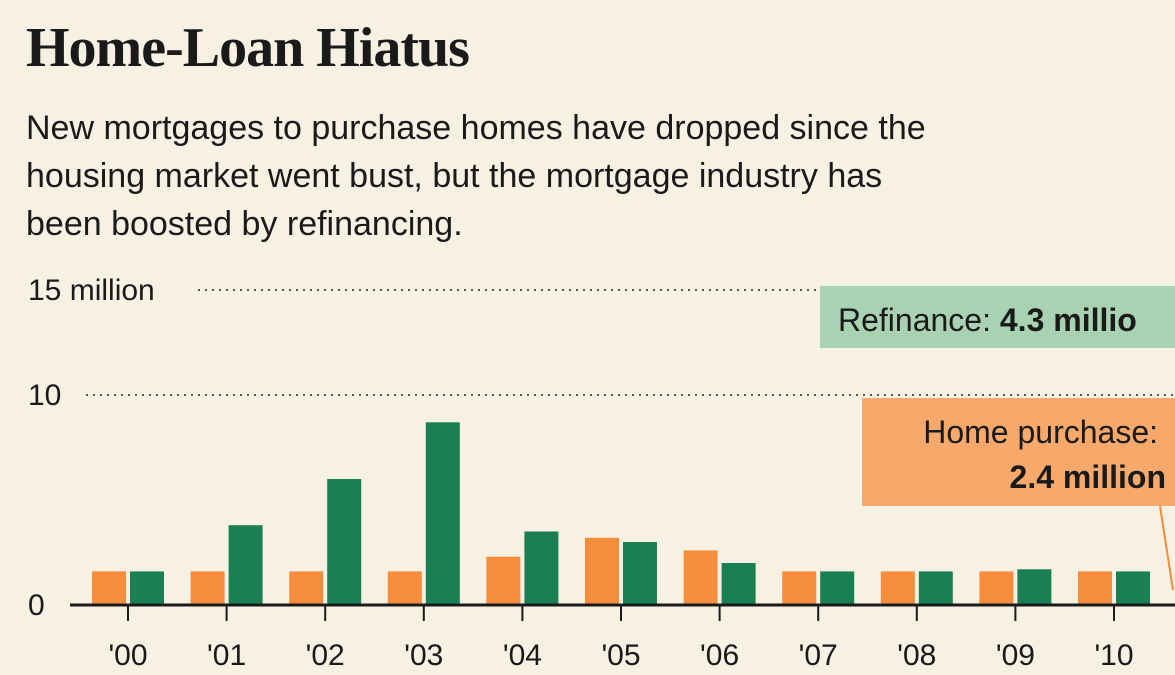 Image resolution: width=1175 pixels, height=675 pixels. Describe the element at coordinates (522, 655) in the screenshot. I see `x-tick-label: '04` at that location.